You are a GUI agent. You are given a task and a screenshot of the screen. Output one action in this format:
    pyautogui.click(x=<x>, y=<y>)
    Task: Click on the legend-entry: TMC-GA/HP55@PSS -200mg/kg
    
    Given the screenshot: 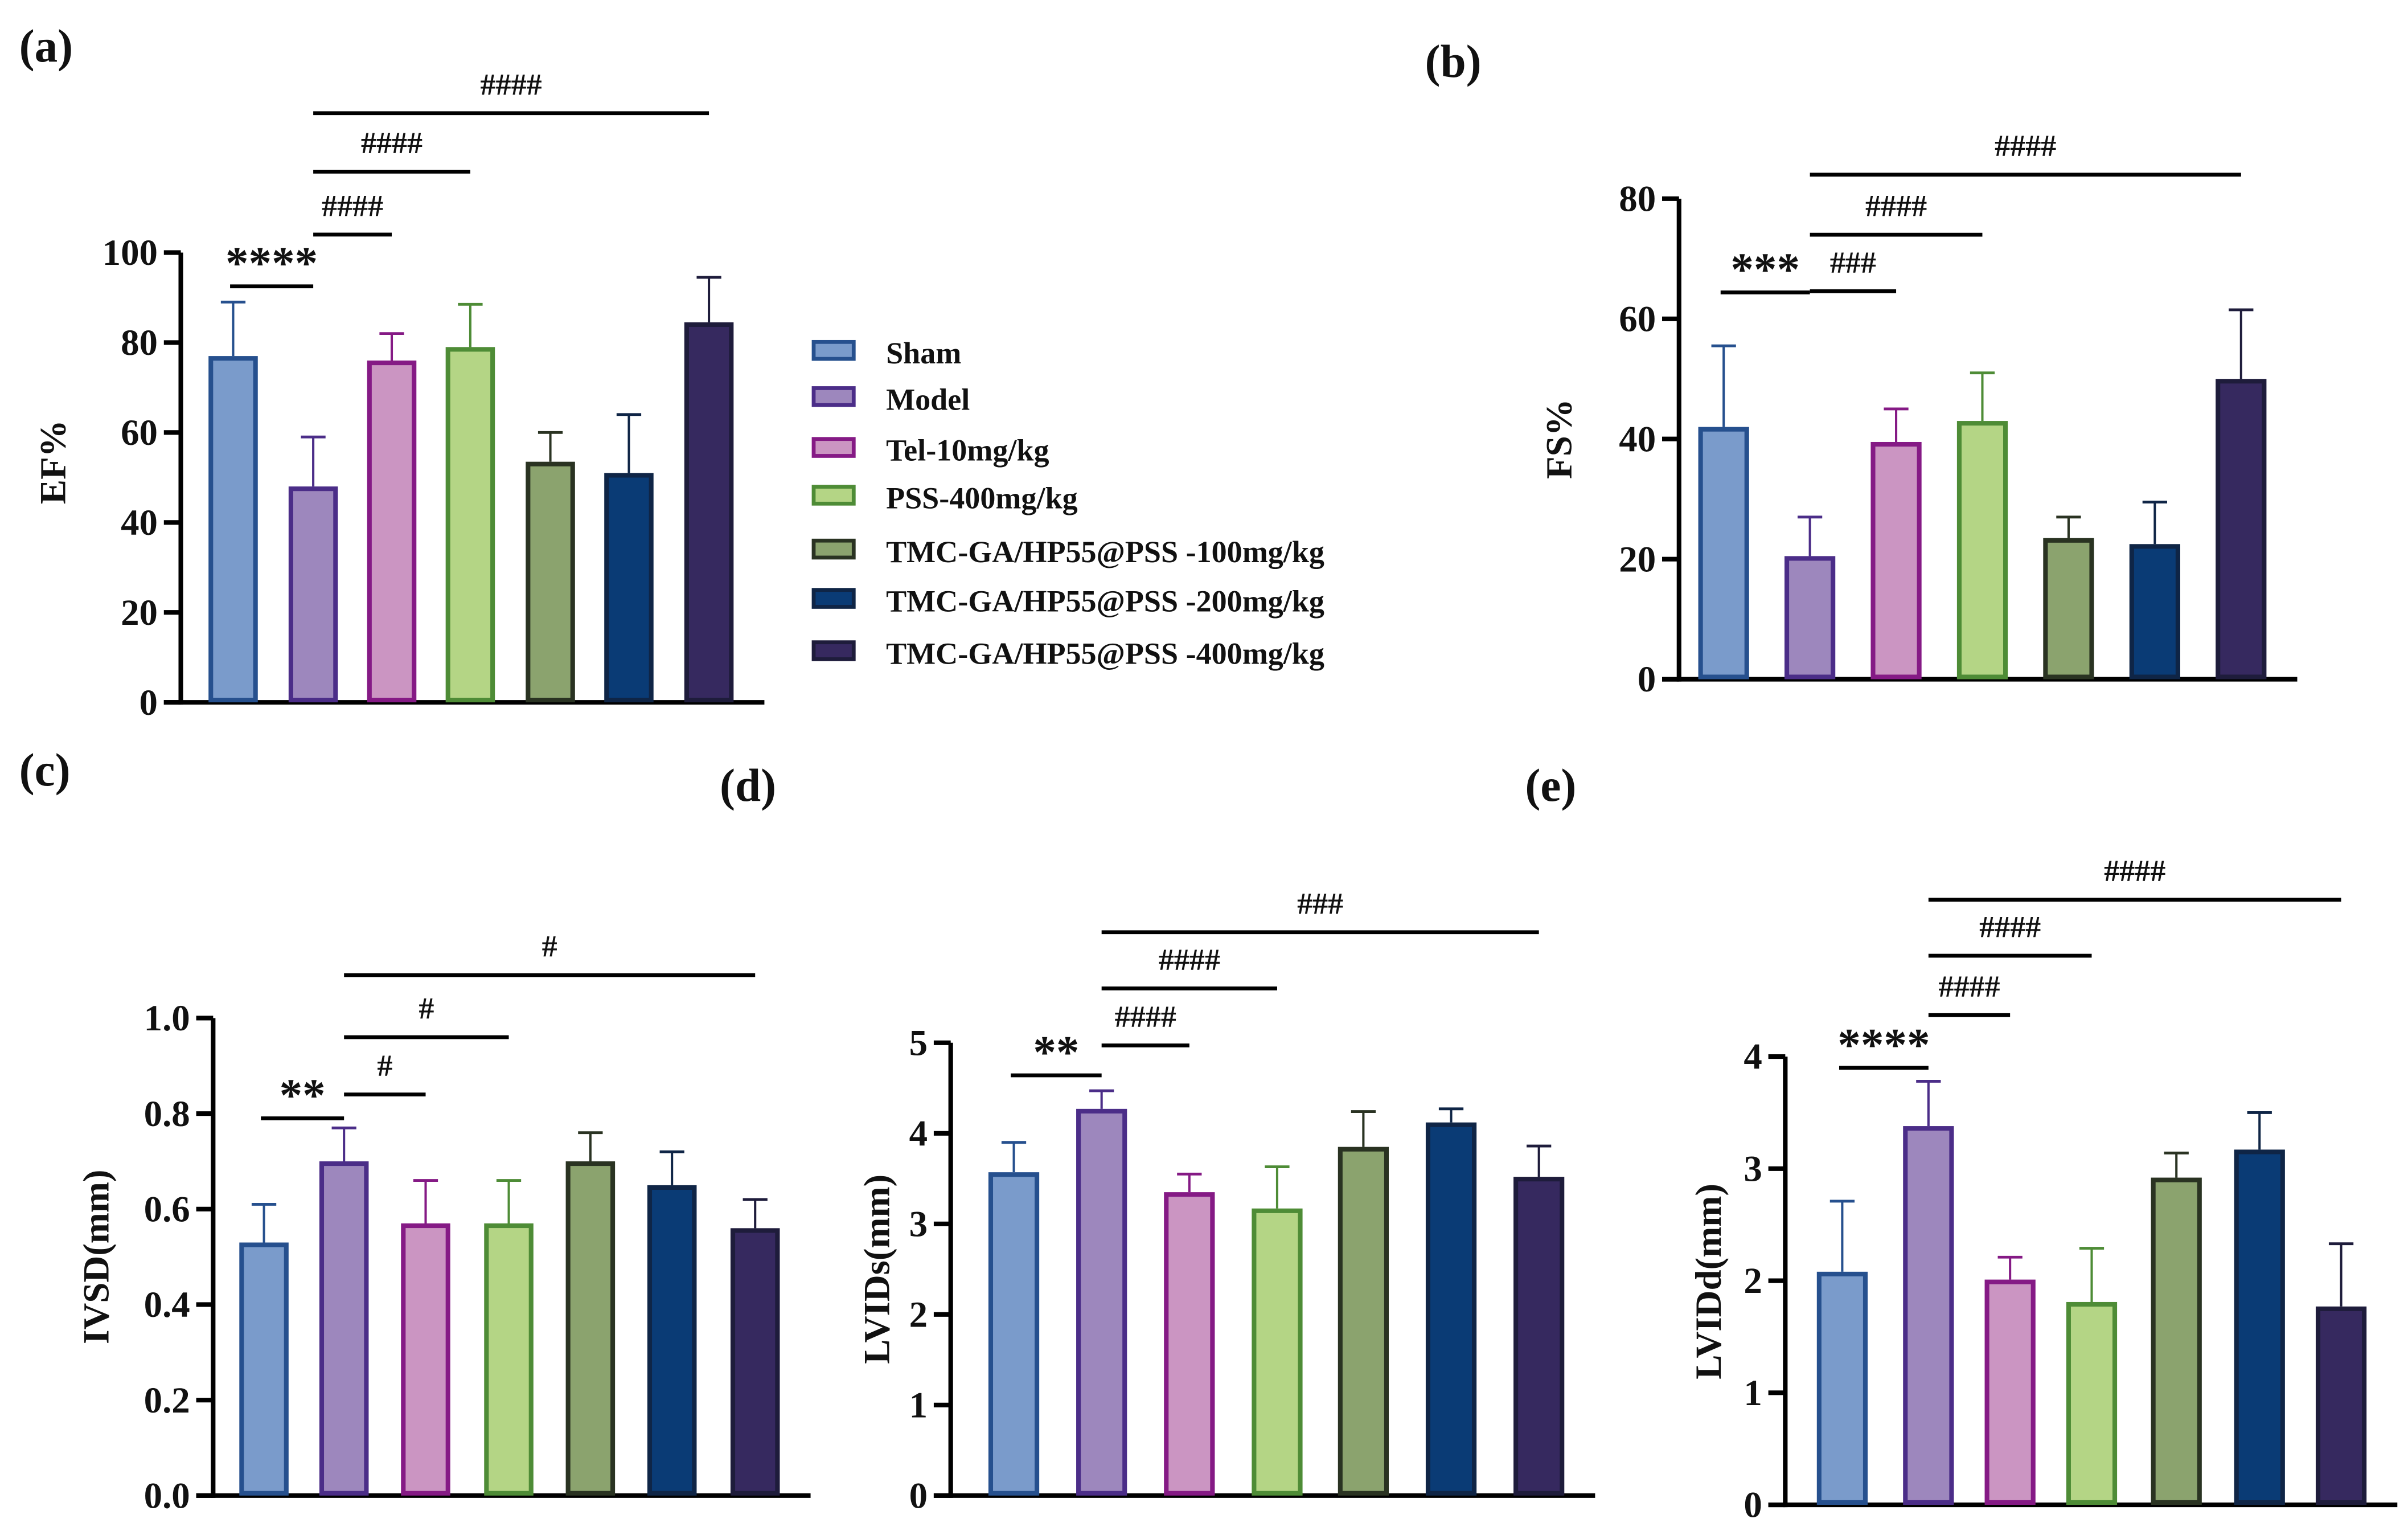 What is the action you would take?
    pyautogui.click(x=1105, y=601)
    